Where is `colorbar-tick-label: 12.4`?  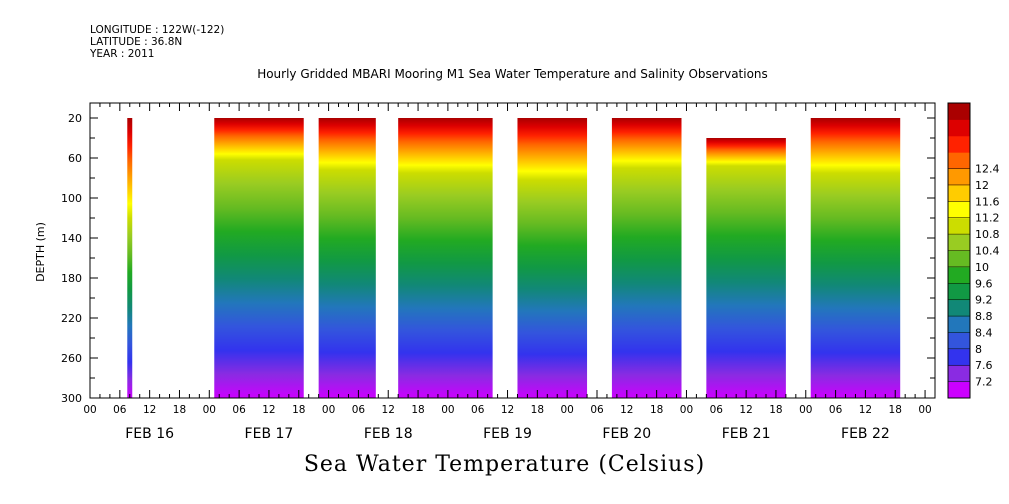
colorbar-tick-label: 12.4 is located at coordinates (987, 169).